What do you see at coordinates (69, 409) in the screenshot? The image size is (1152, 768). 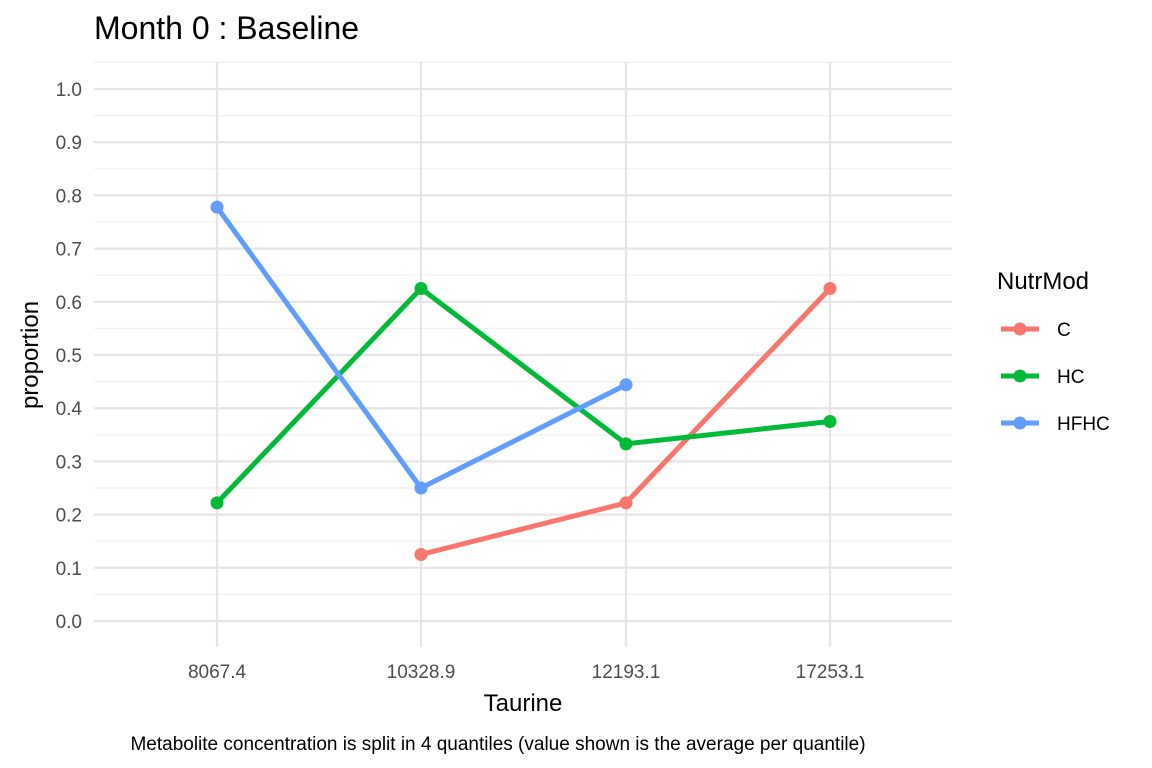 I see `y-tick-label: 0.4` at bounding box center [69, 409].